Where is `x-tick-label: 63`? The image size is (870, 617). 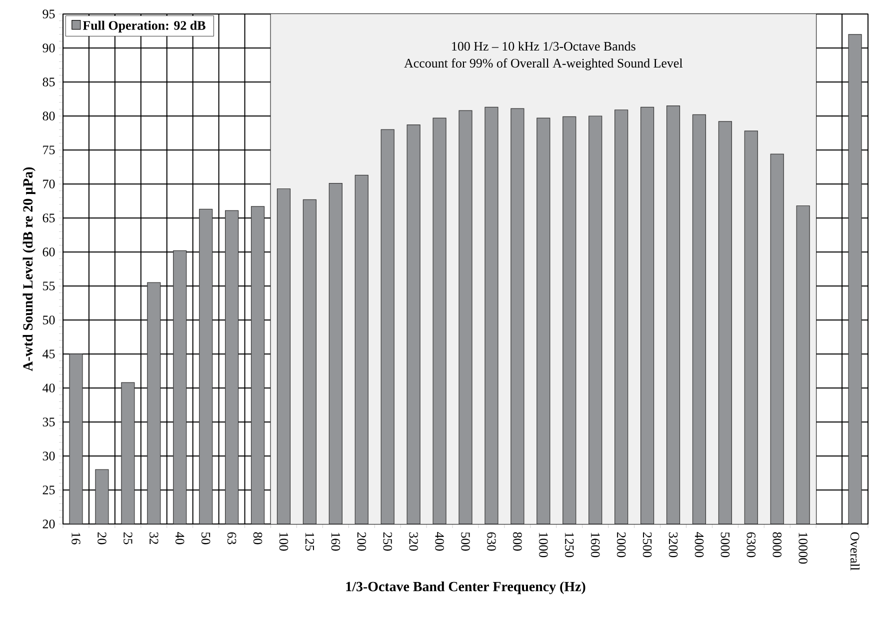 x-tick-label: 63 is located at coordinates (231, 538).